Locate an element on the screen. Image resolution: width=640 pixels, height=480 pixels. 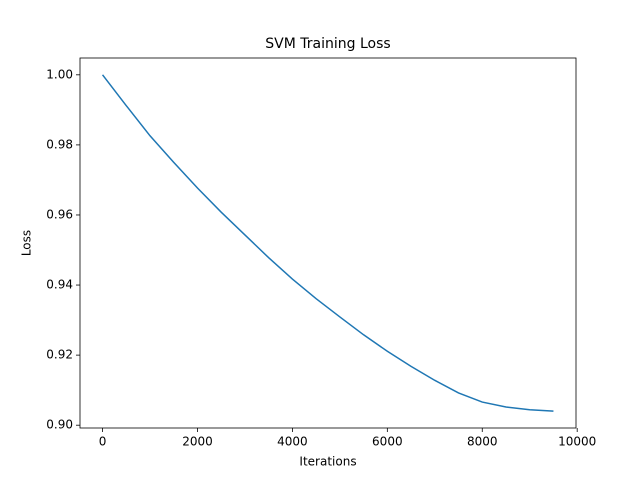
x-tick-label: 8000 is located at coordinates (482, 442).